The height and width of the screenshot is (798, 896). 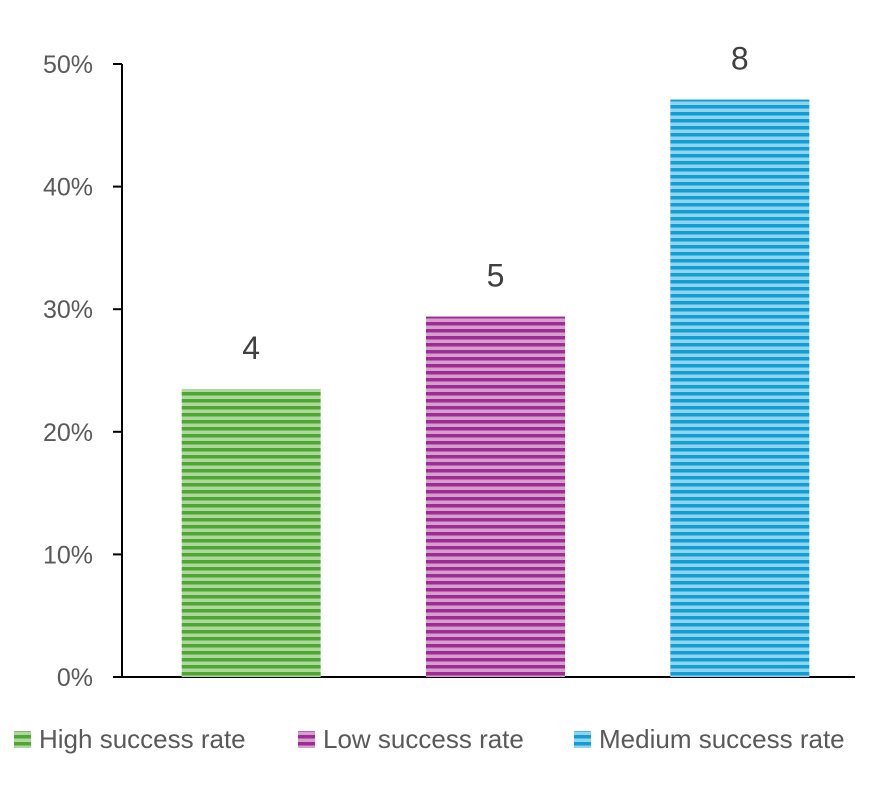 What do you see at coordinates (496, 276) in the screenshot?
I see `data-label: 5` at bounding box center [496, 276].